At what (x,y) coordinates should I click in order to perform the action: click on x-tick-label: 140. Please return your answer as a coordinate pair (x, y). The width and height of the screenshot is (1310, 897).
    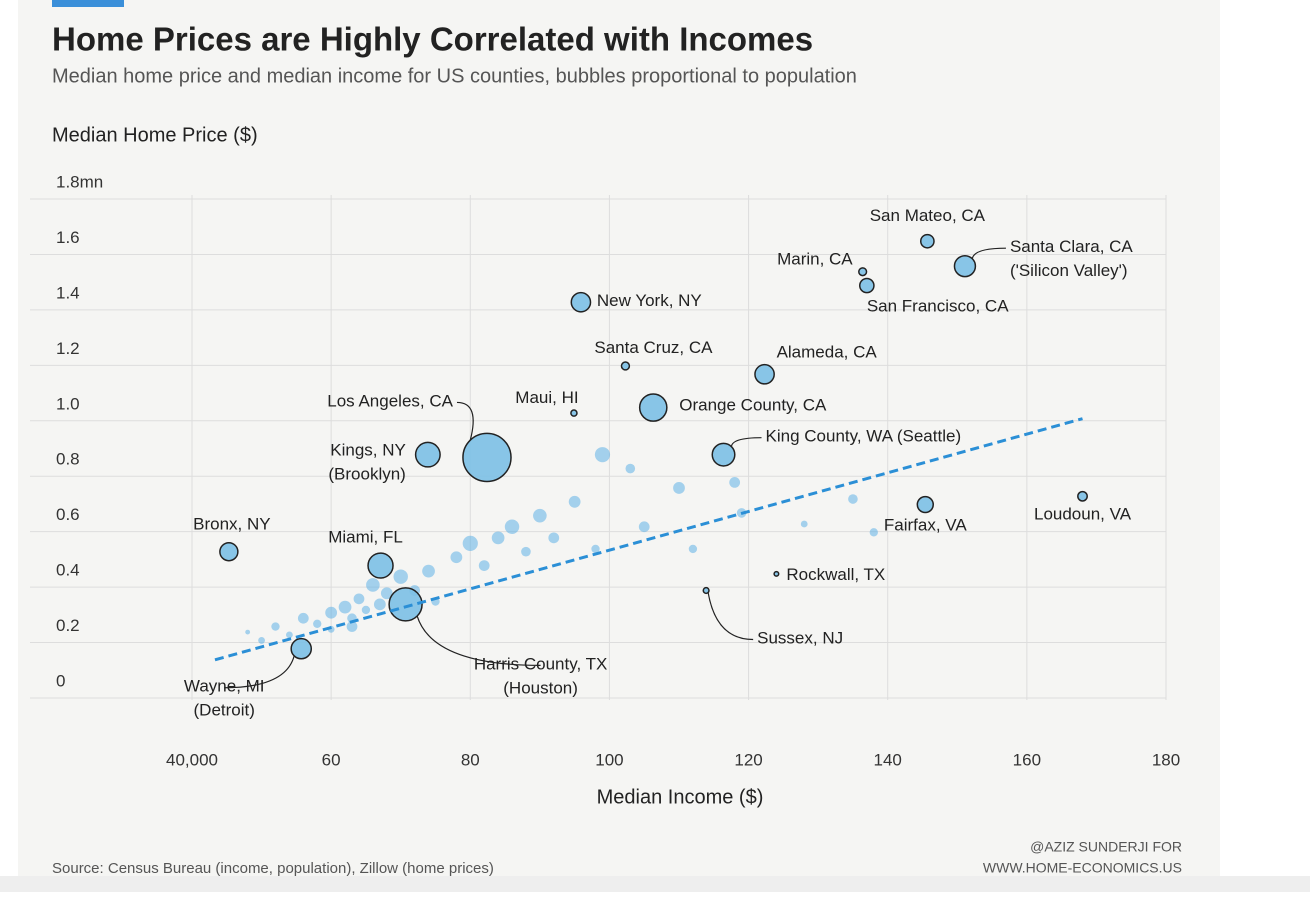
    Looking at the image, I should click on (888, 759).